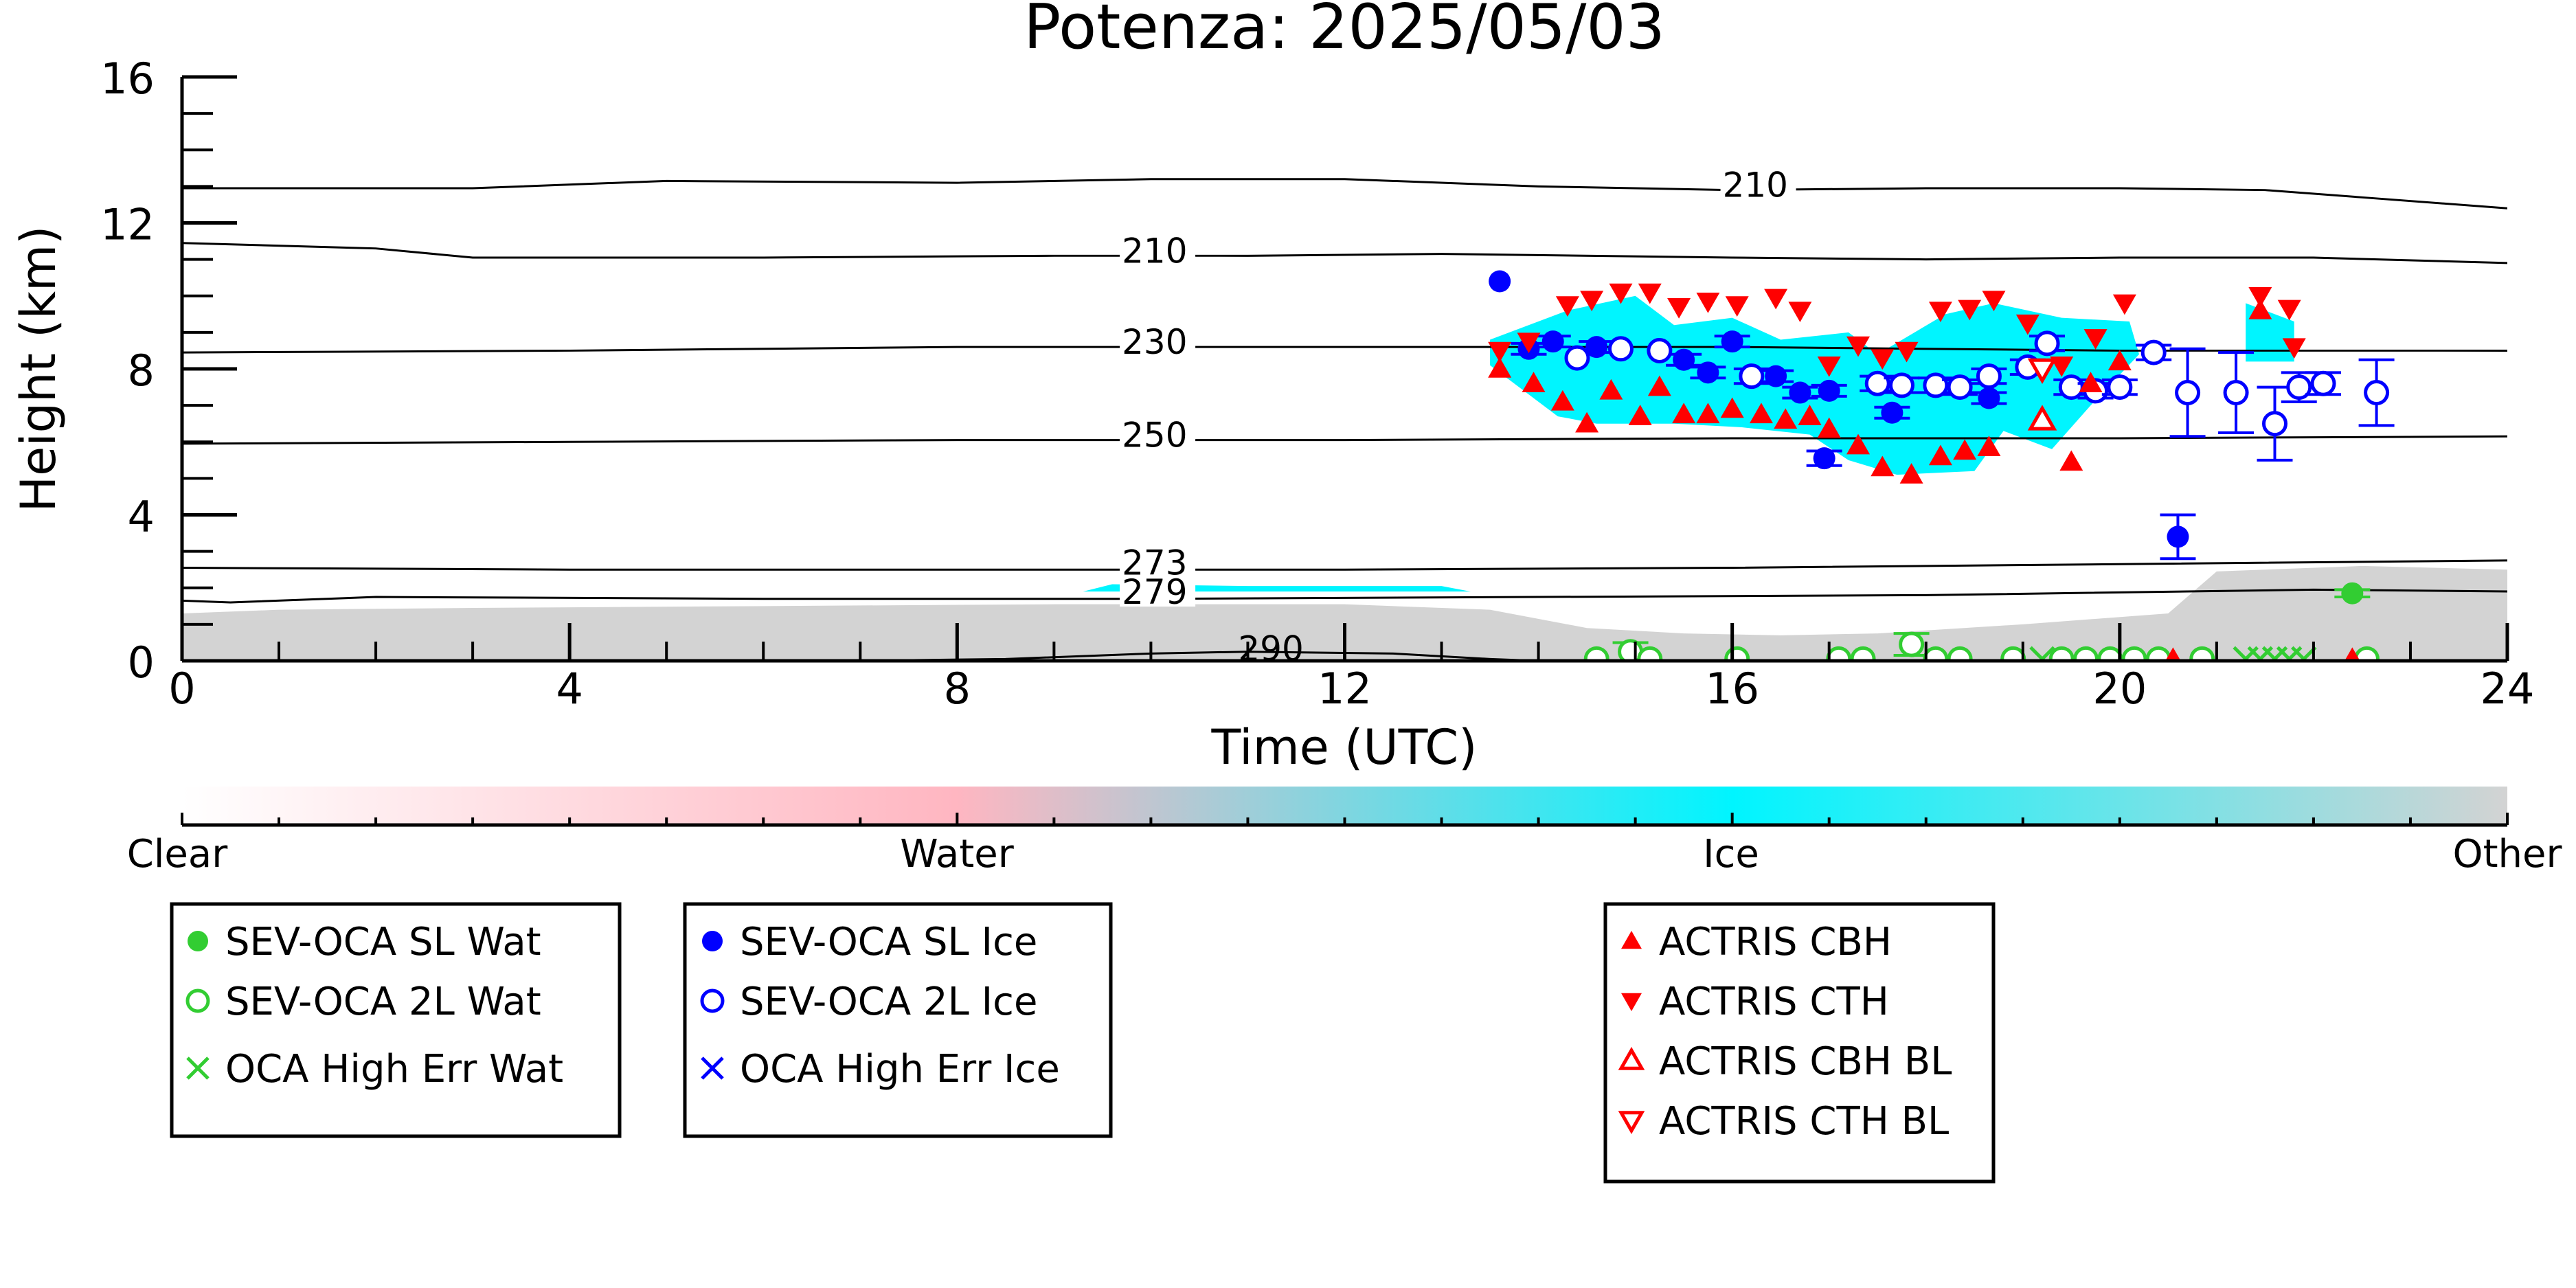 This screenshot has height=1288, width=2576. I want to click on series-actris-cbh, so click(1924, 480).